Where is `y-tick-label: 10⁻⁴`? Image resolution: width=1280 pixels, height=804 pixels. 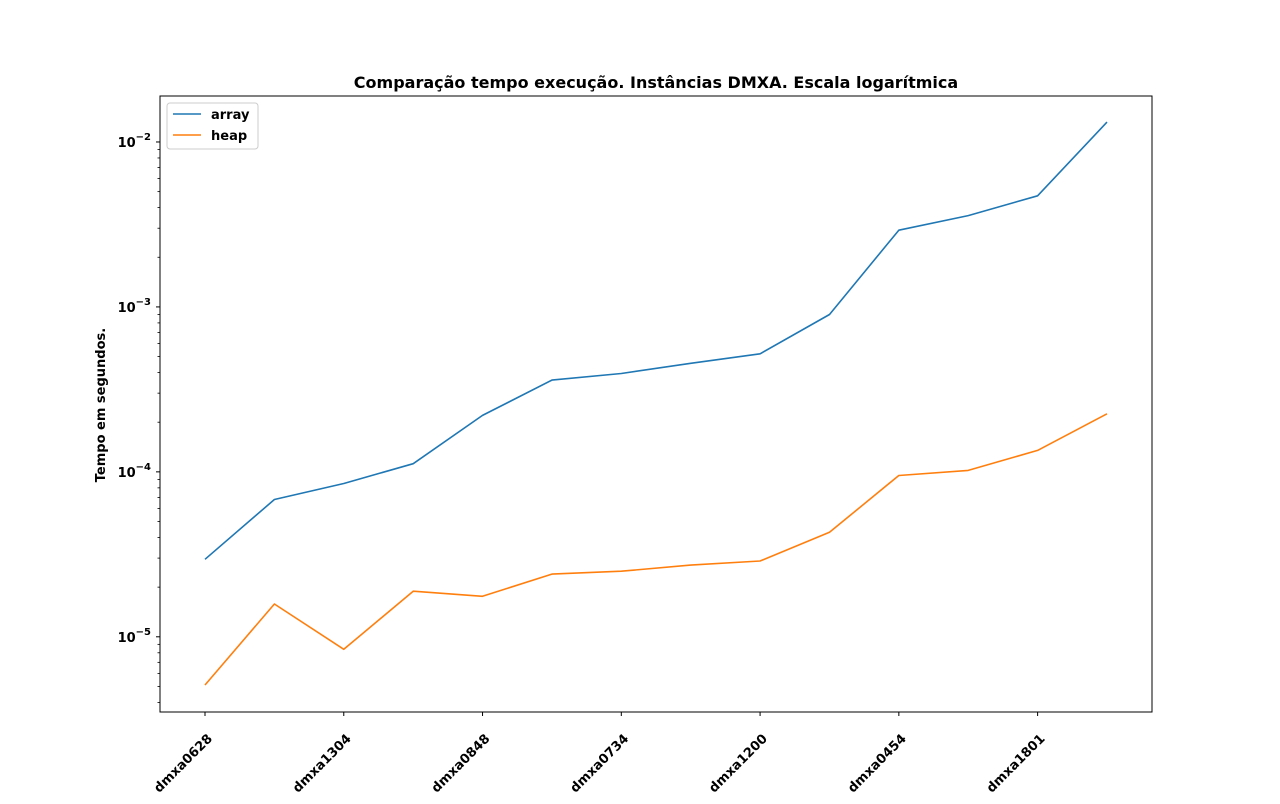 y-tick-label: 10⁻⁴ is located at coordinates (134, 471).